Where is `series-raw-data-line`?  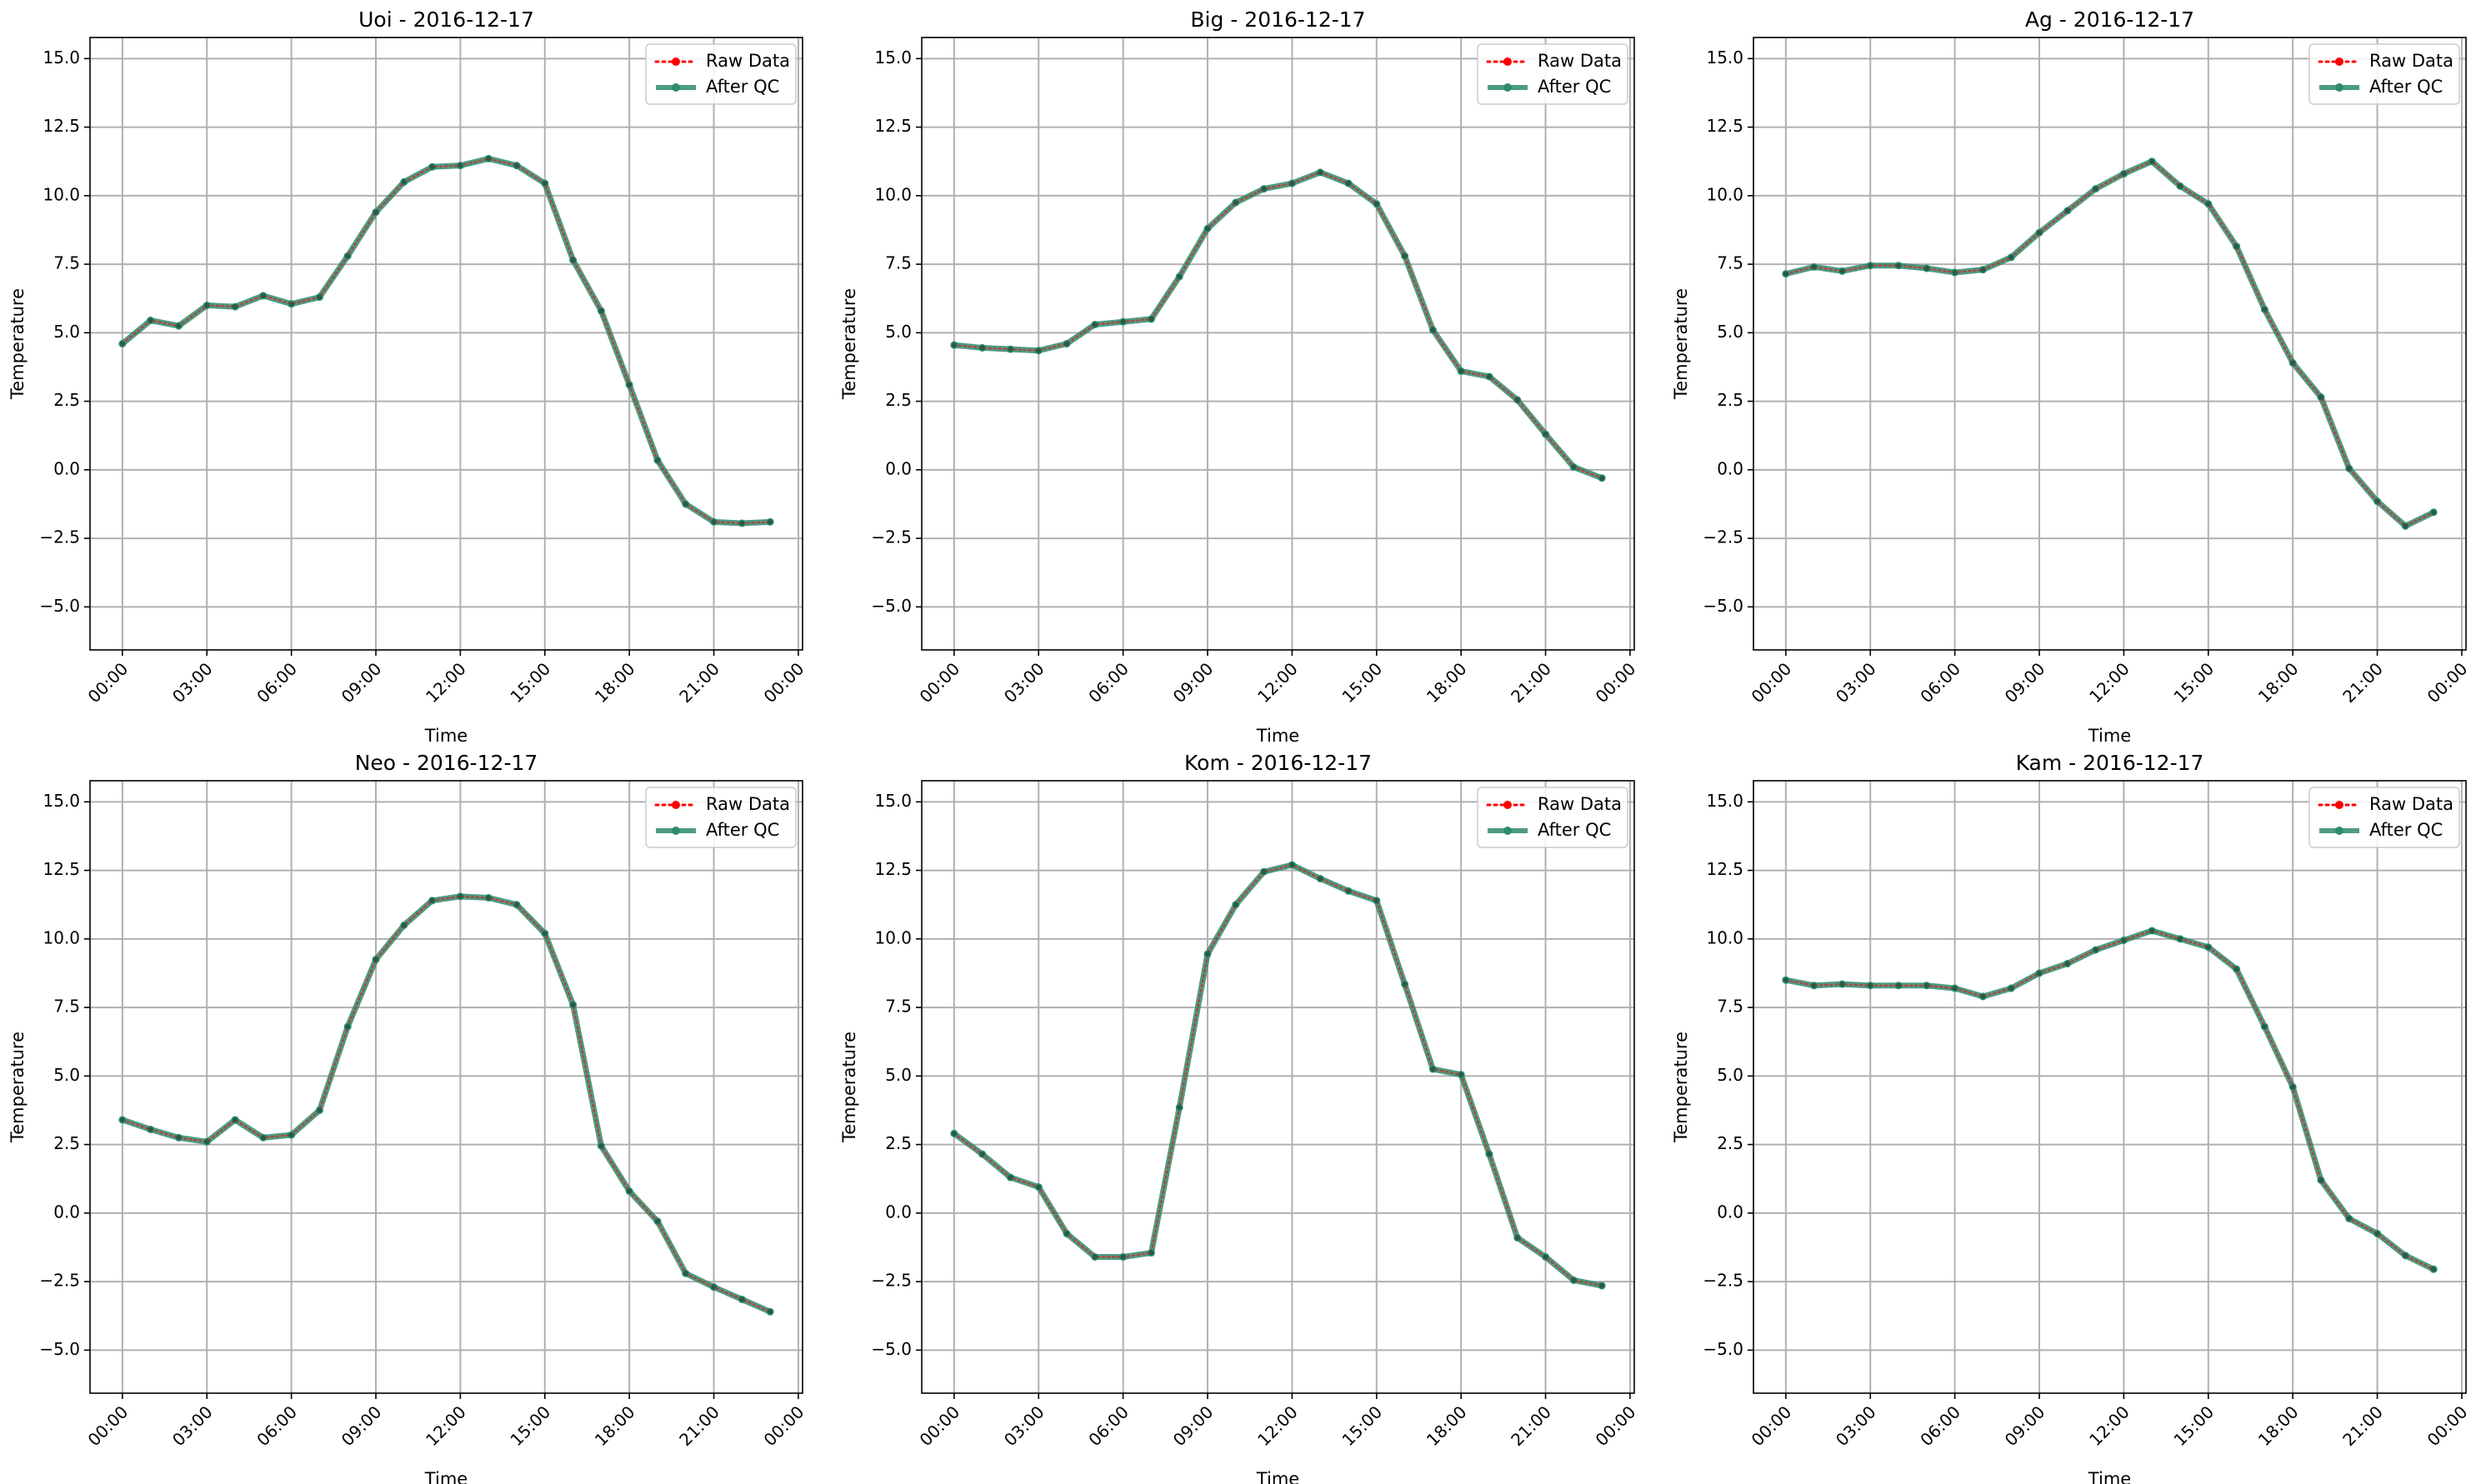 series-raw-data-line is located at coordinates (1278, 325).